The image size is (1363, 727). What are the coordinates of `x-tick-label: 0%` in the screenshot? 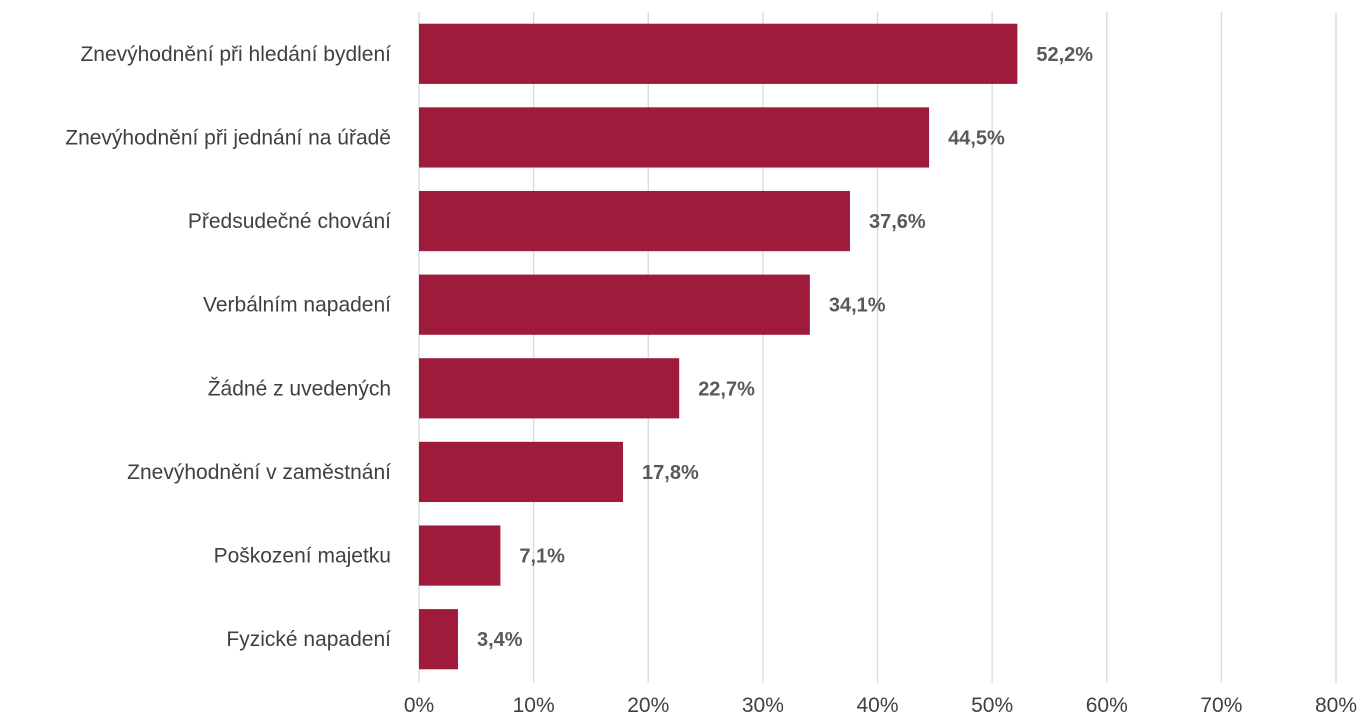 It's located at (419, 705).